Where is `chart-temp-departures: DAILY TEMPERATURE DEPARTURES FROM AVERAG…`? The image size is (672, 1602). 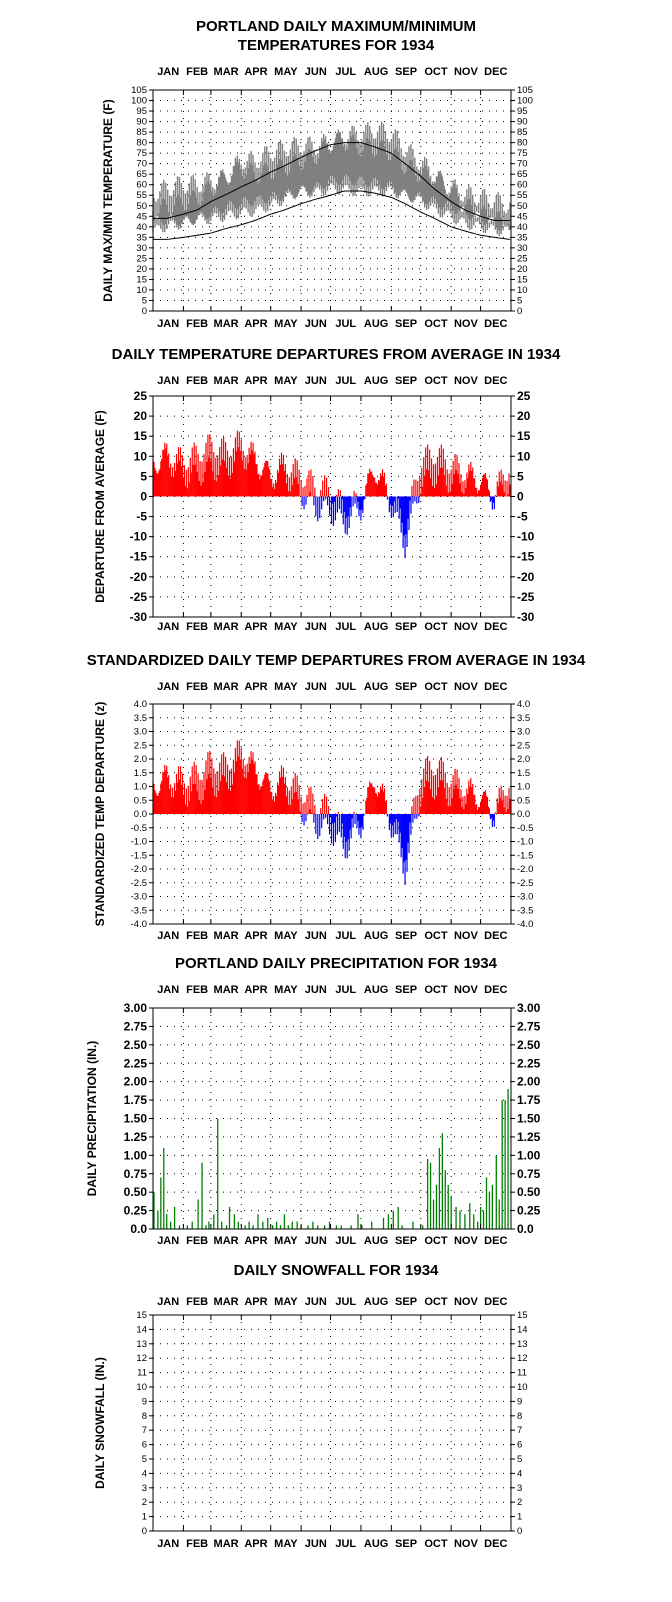 chart-temp-departures: DAILY TEMPERATURE DEPARTURES FROM AVERAG… is located at coordinates (327, 489).